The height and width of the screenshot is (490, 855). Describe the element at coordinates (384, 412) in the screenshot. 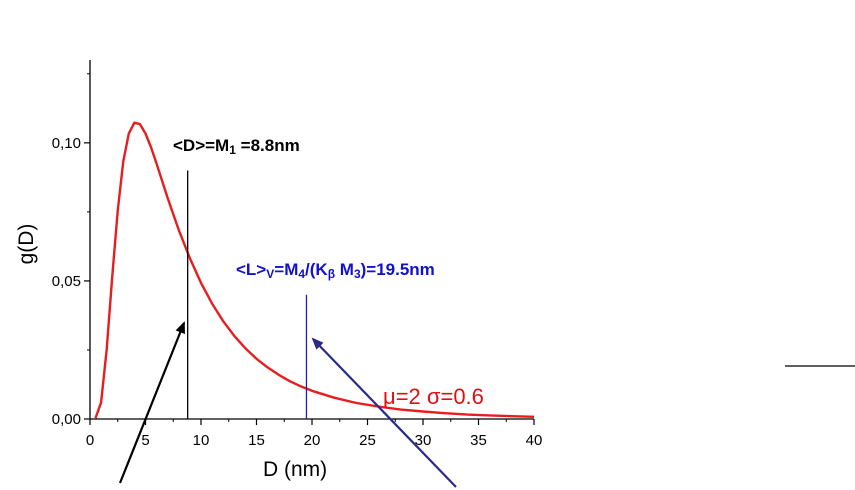

I see `arrow-to-volume-line` at that location.